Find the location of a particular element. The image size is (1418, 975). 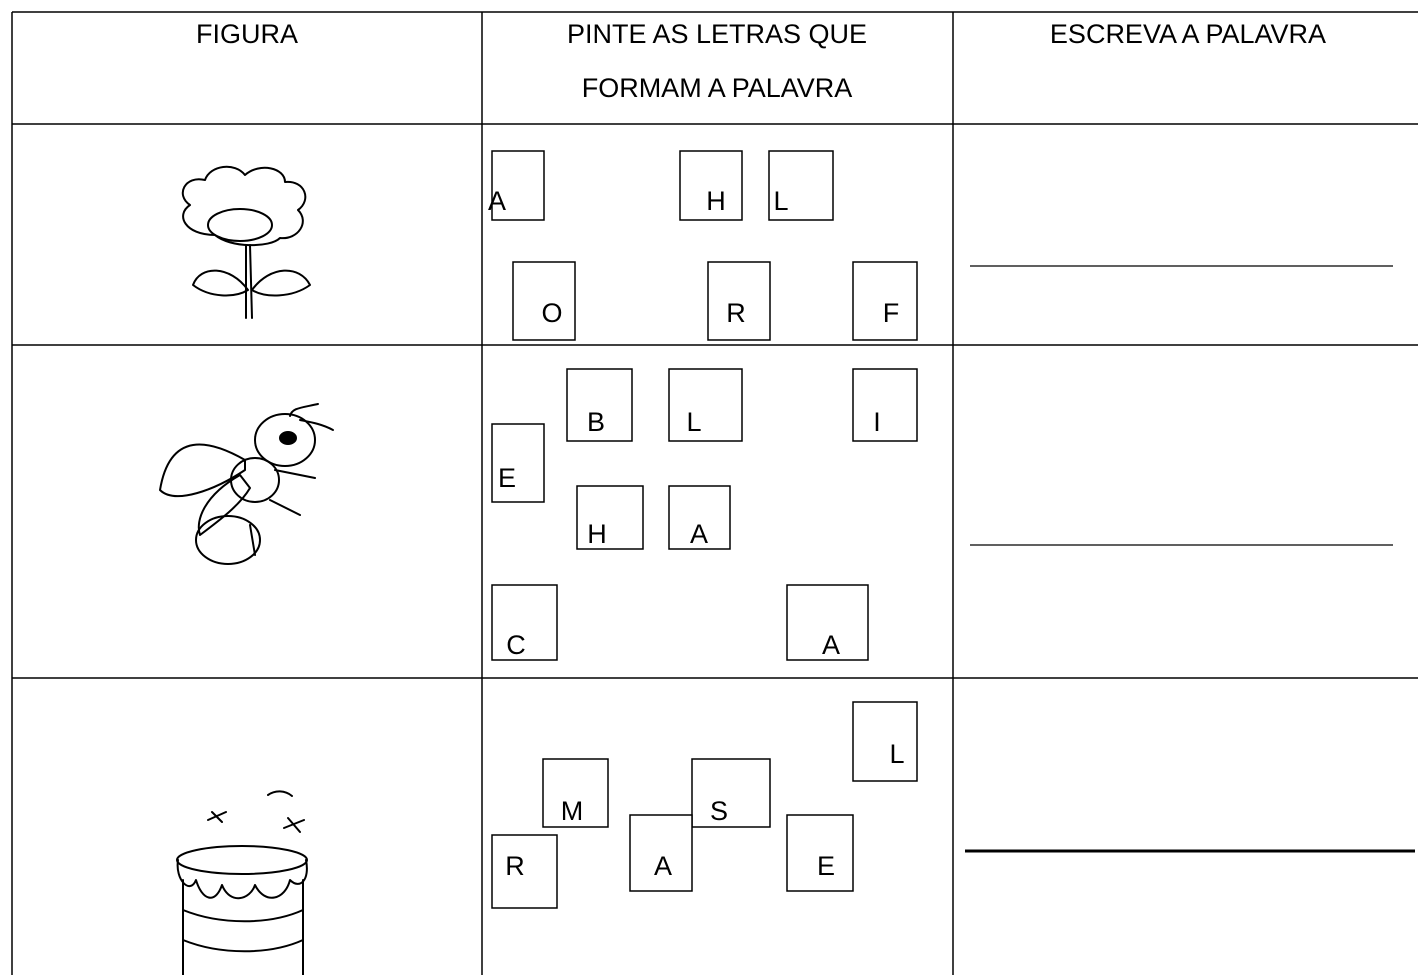

flower-drawing is located at coordinates (246, 242).